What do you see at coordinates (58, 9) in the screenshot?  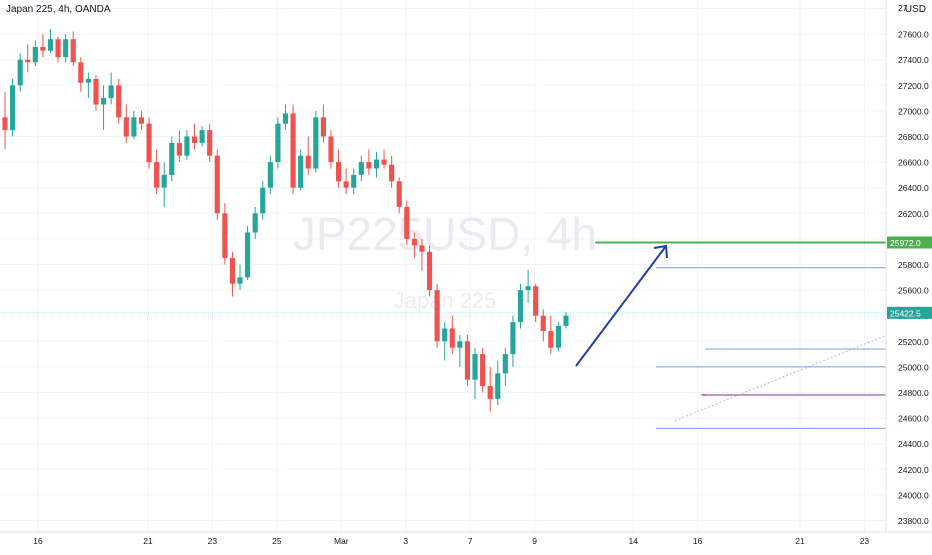 I see `chart-title: Japan 225, 4h, OANDA` at bounding box center [58, 9].